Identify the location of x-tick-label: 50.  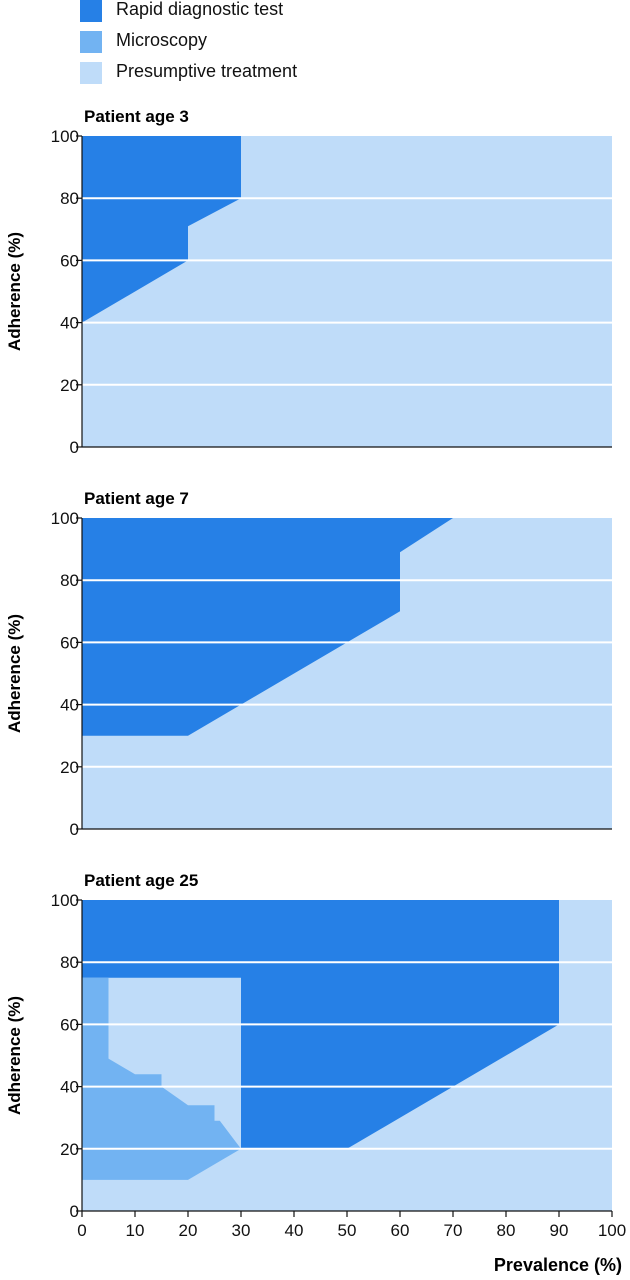
(347, 1230).